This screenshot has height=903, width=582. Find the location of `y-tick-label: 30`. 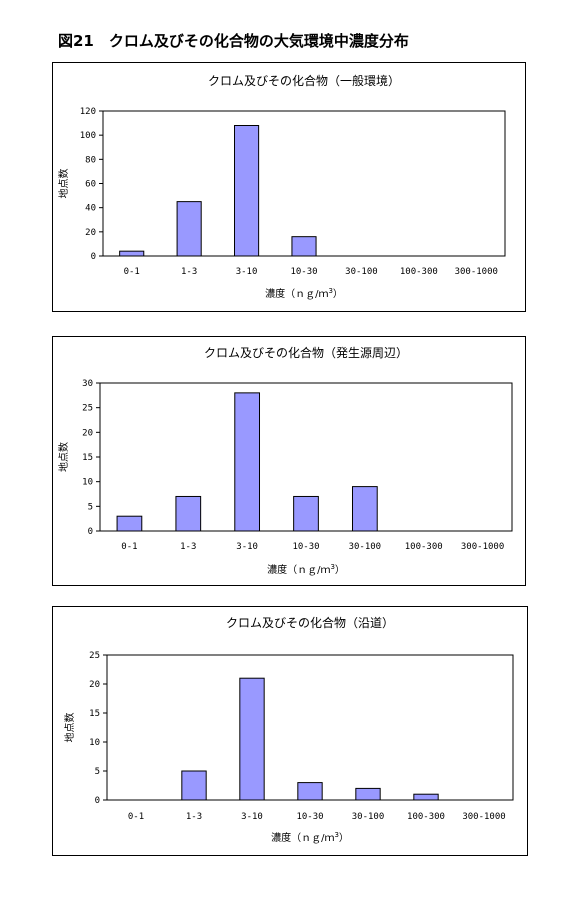

y-tick-label: 30 is located at coordinates (87, 384).